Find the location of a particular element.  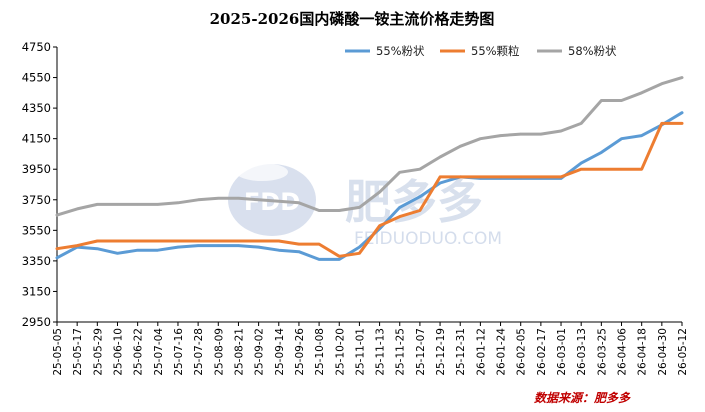

legend-item-55-granule: 55%颗粒 is located at coordinates (480, 51).